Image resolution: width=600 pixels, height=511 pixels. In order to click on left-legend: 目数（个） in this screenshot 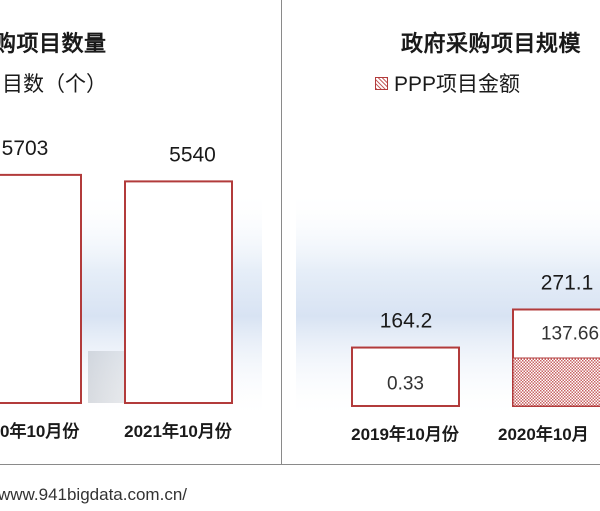, I will do `click(54, 83)`.